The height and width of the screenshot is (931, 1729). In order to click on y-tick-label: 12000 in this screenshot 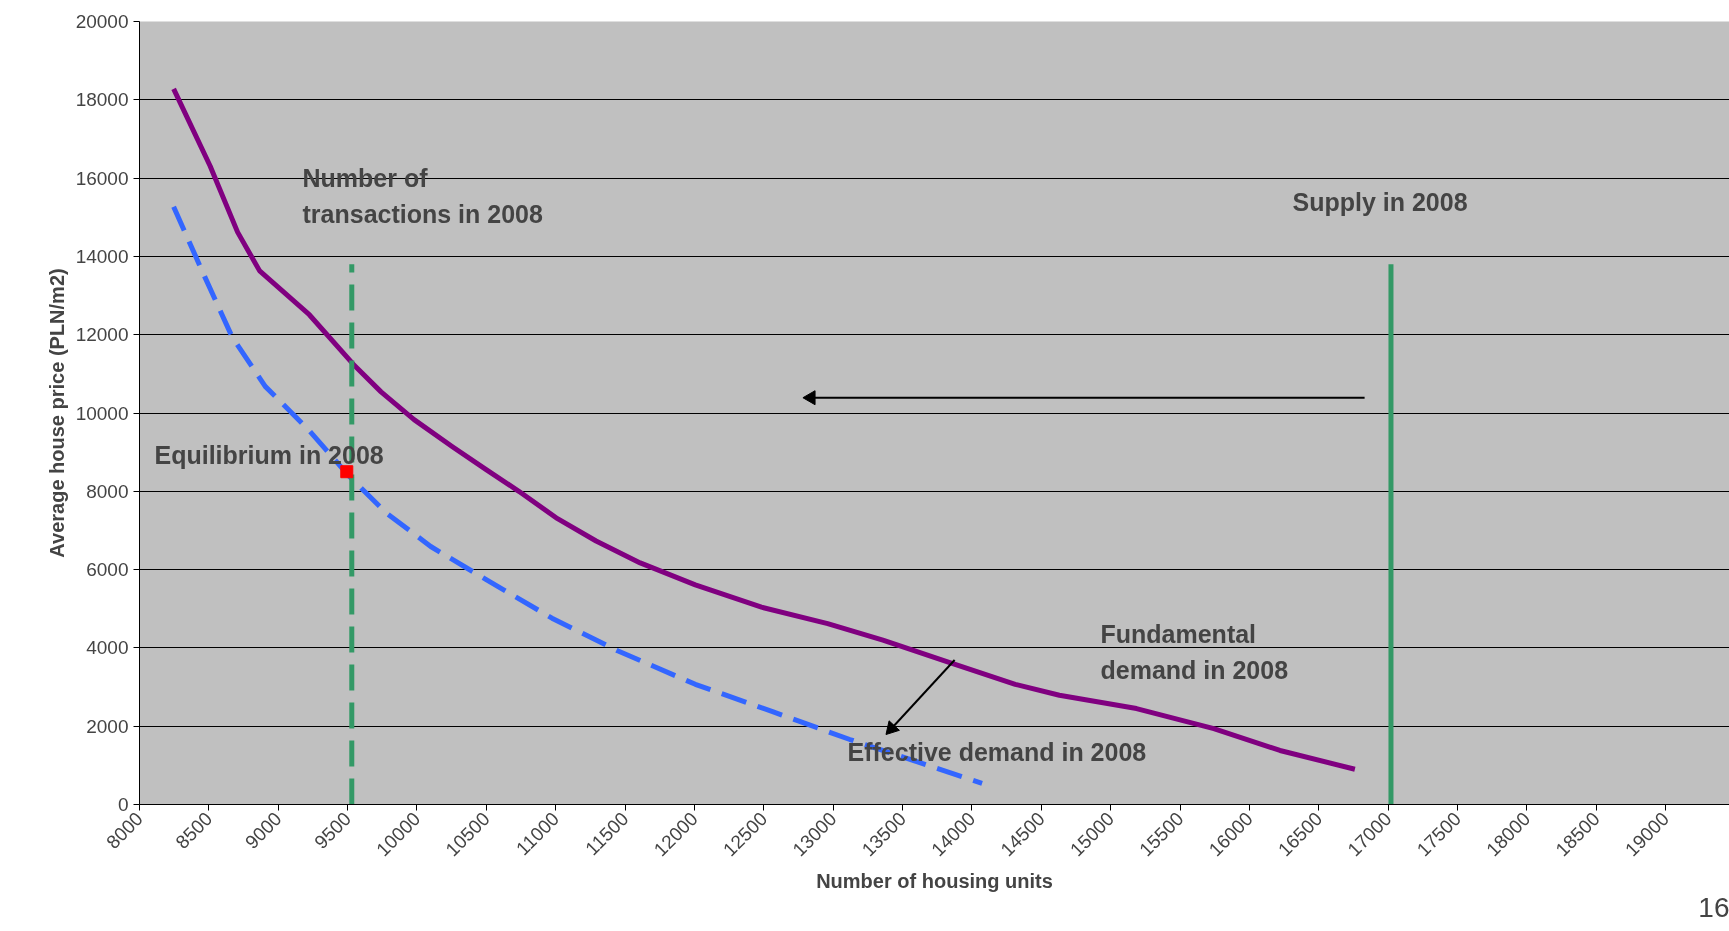, I will do `click(102, 335)`.